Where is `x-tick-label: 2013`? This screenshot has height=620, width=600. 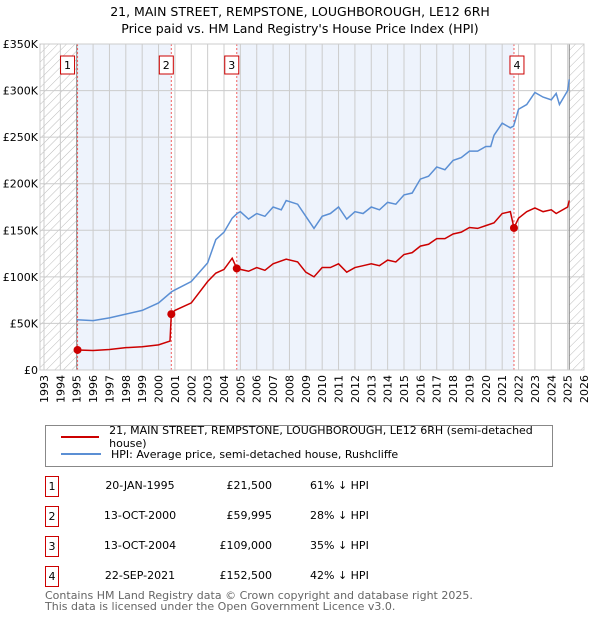
x-tick-label: 2013 is located at coordinates (371, 389).